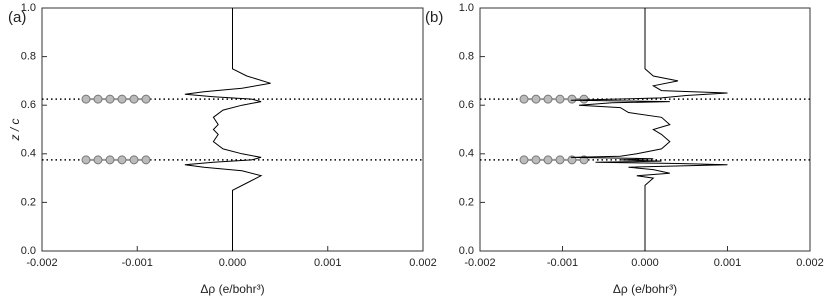  I want to click on panel-label: (a), so click(17, 17).